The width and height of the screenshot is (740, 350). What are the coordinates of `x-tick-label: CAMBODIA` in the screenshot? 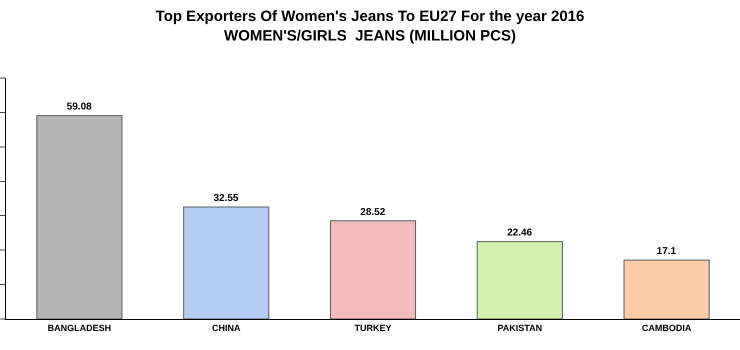 It's located at (667, 327).